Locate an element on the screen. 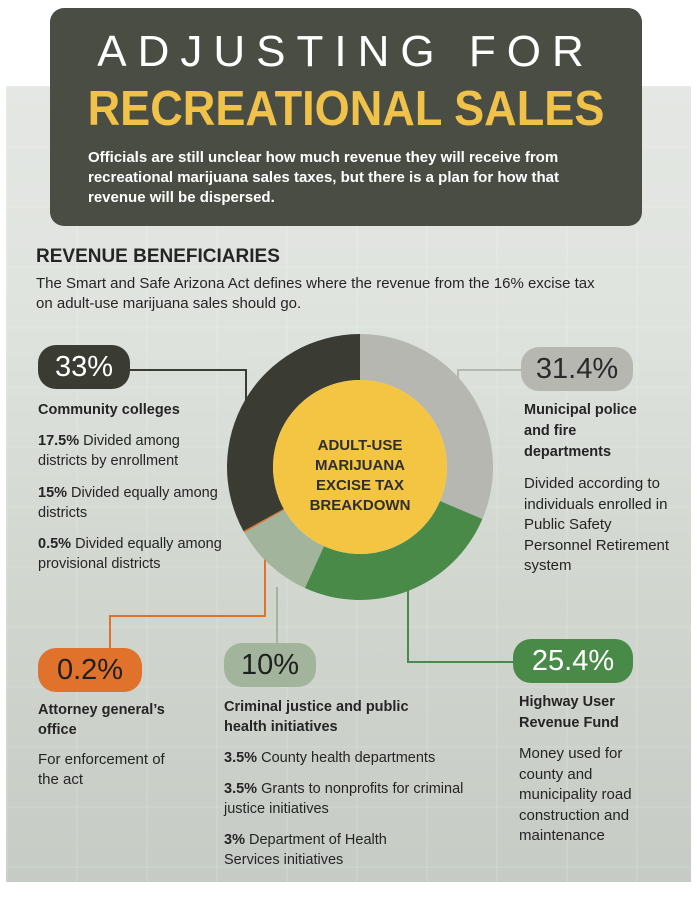 The image size is (697, 900). pct-pill-highway: 25.4% is located at coordinates (573, 661).